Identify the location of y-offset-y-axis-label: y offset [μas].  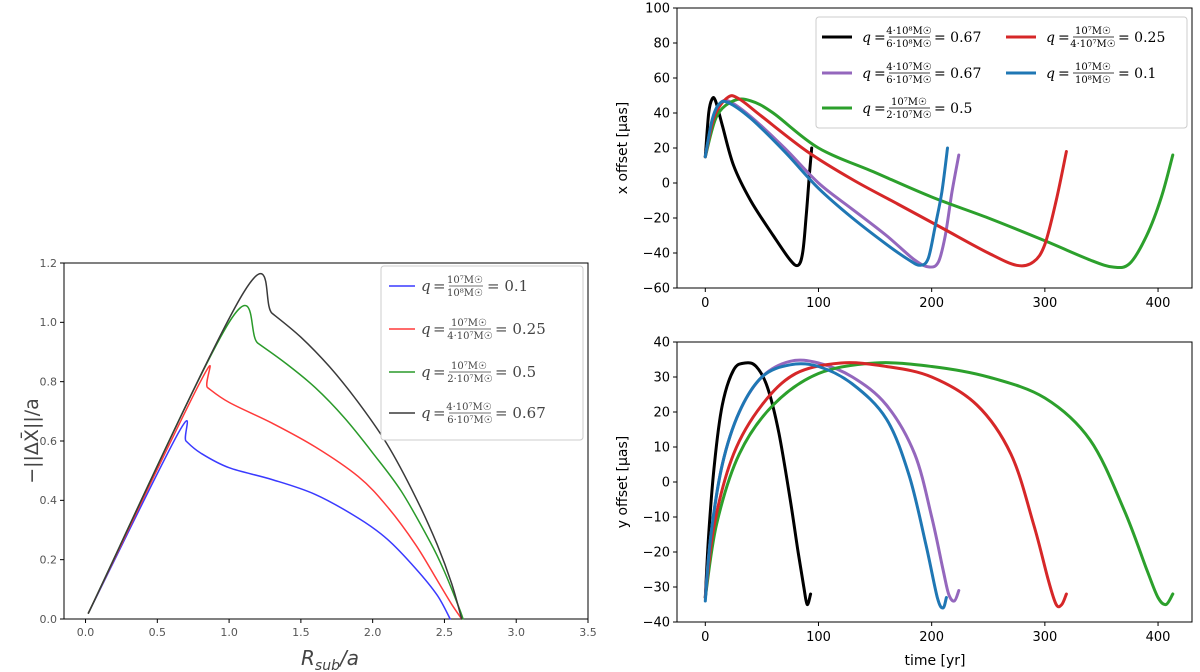
(623, 482).